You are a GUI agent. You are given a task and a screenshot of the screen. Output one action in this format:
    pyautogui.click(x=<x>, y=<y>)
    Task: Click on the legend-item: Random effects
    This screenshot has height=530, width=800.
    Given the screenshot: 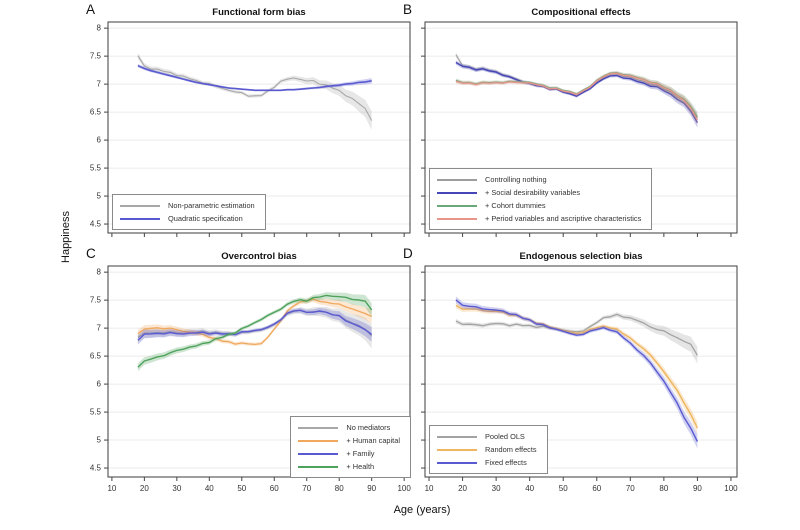 What is the action you would take?
    pyautogui.click(x=487, y=449)
    